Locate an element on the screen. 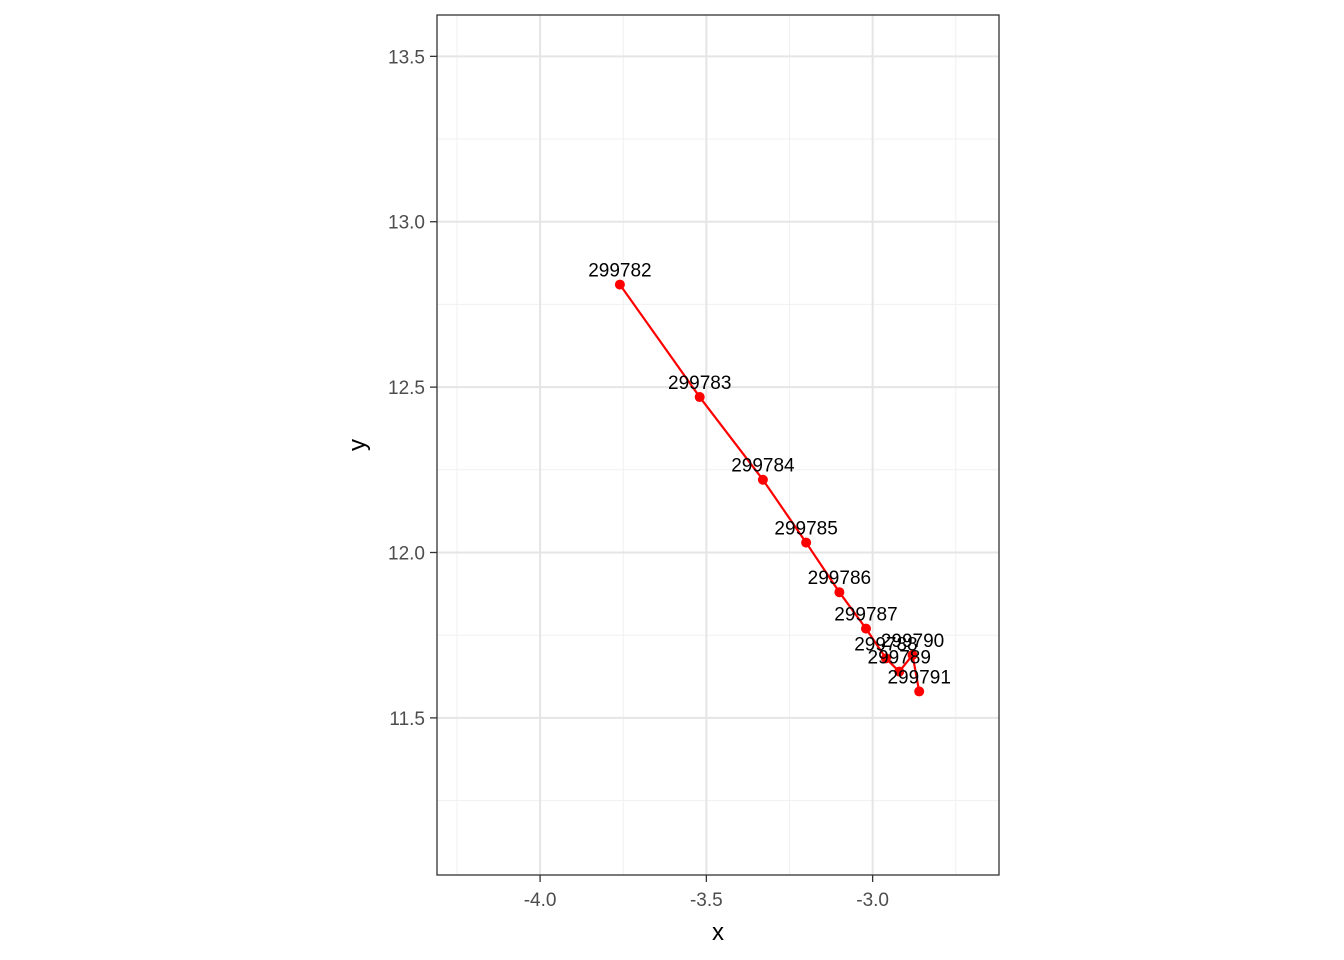 This screenshot has width=1344, height=960. series-line is located at coordinates (770, 487).